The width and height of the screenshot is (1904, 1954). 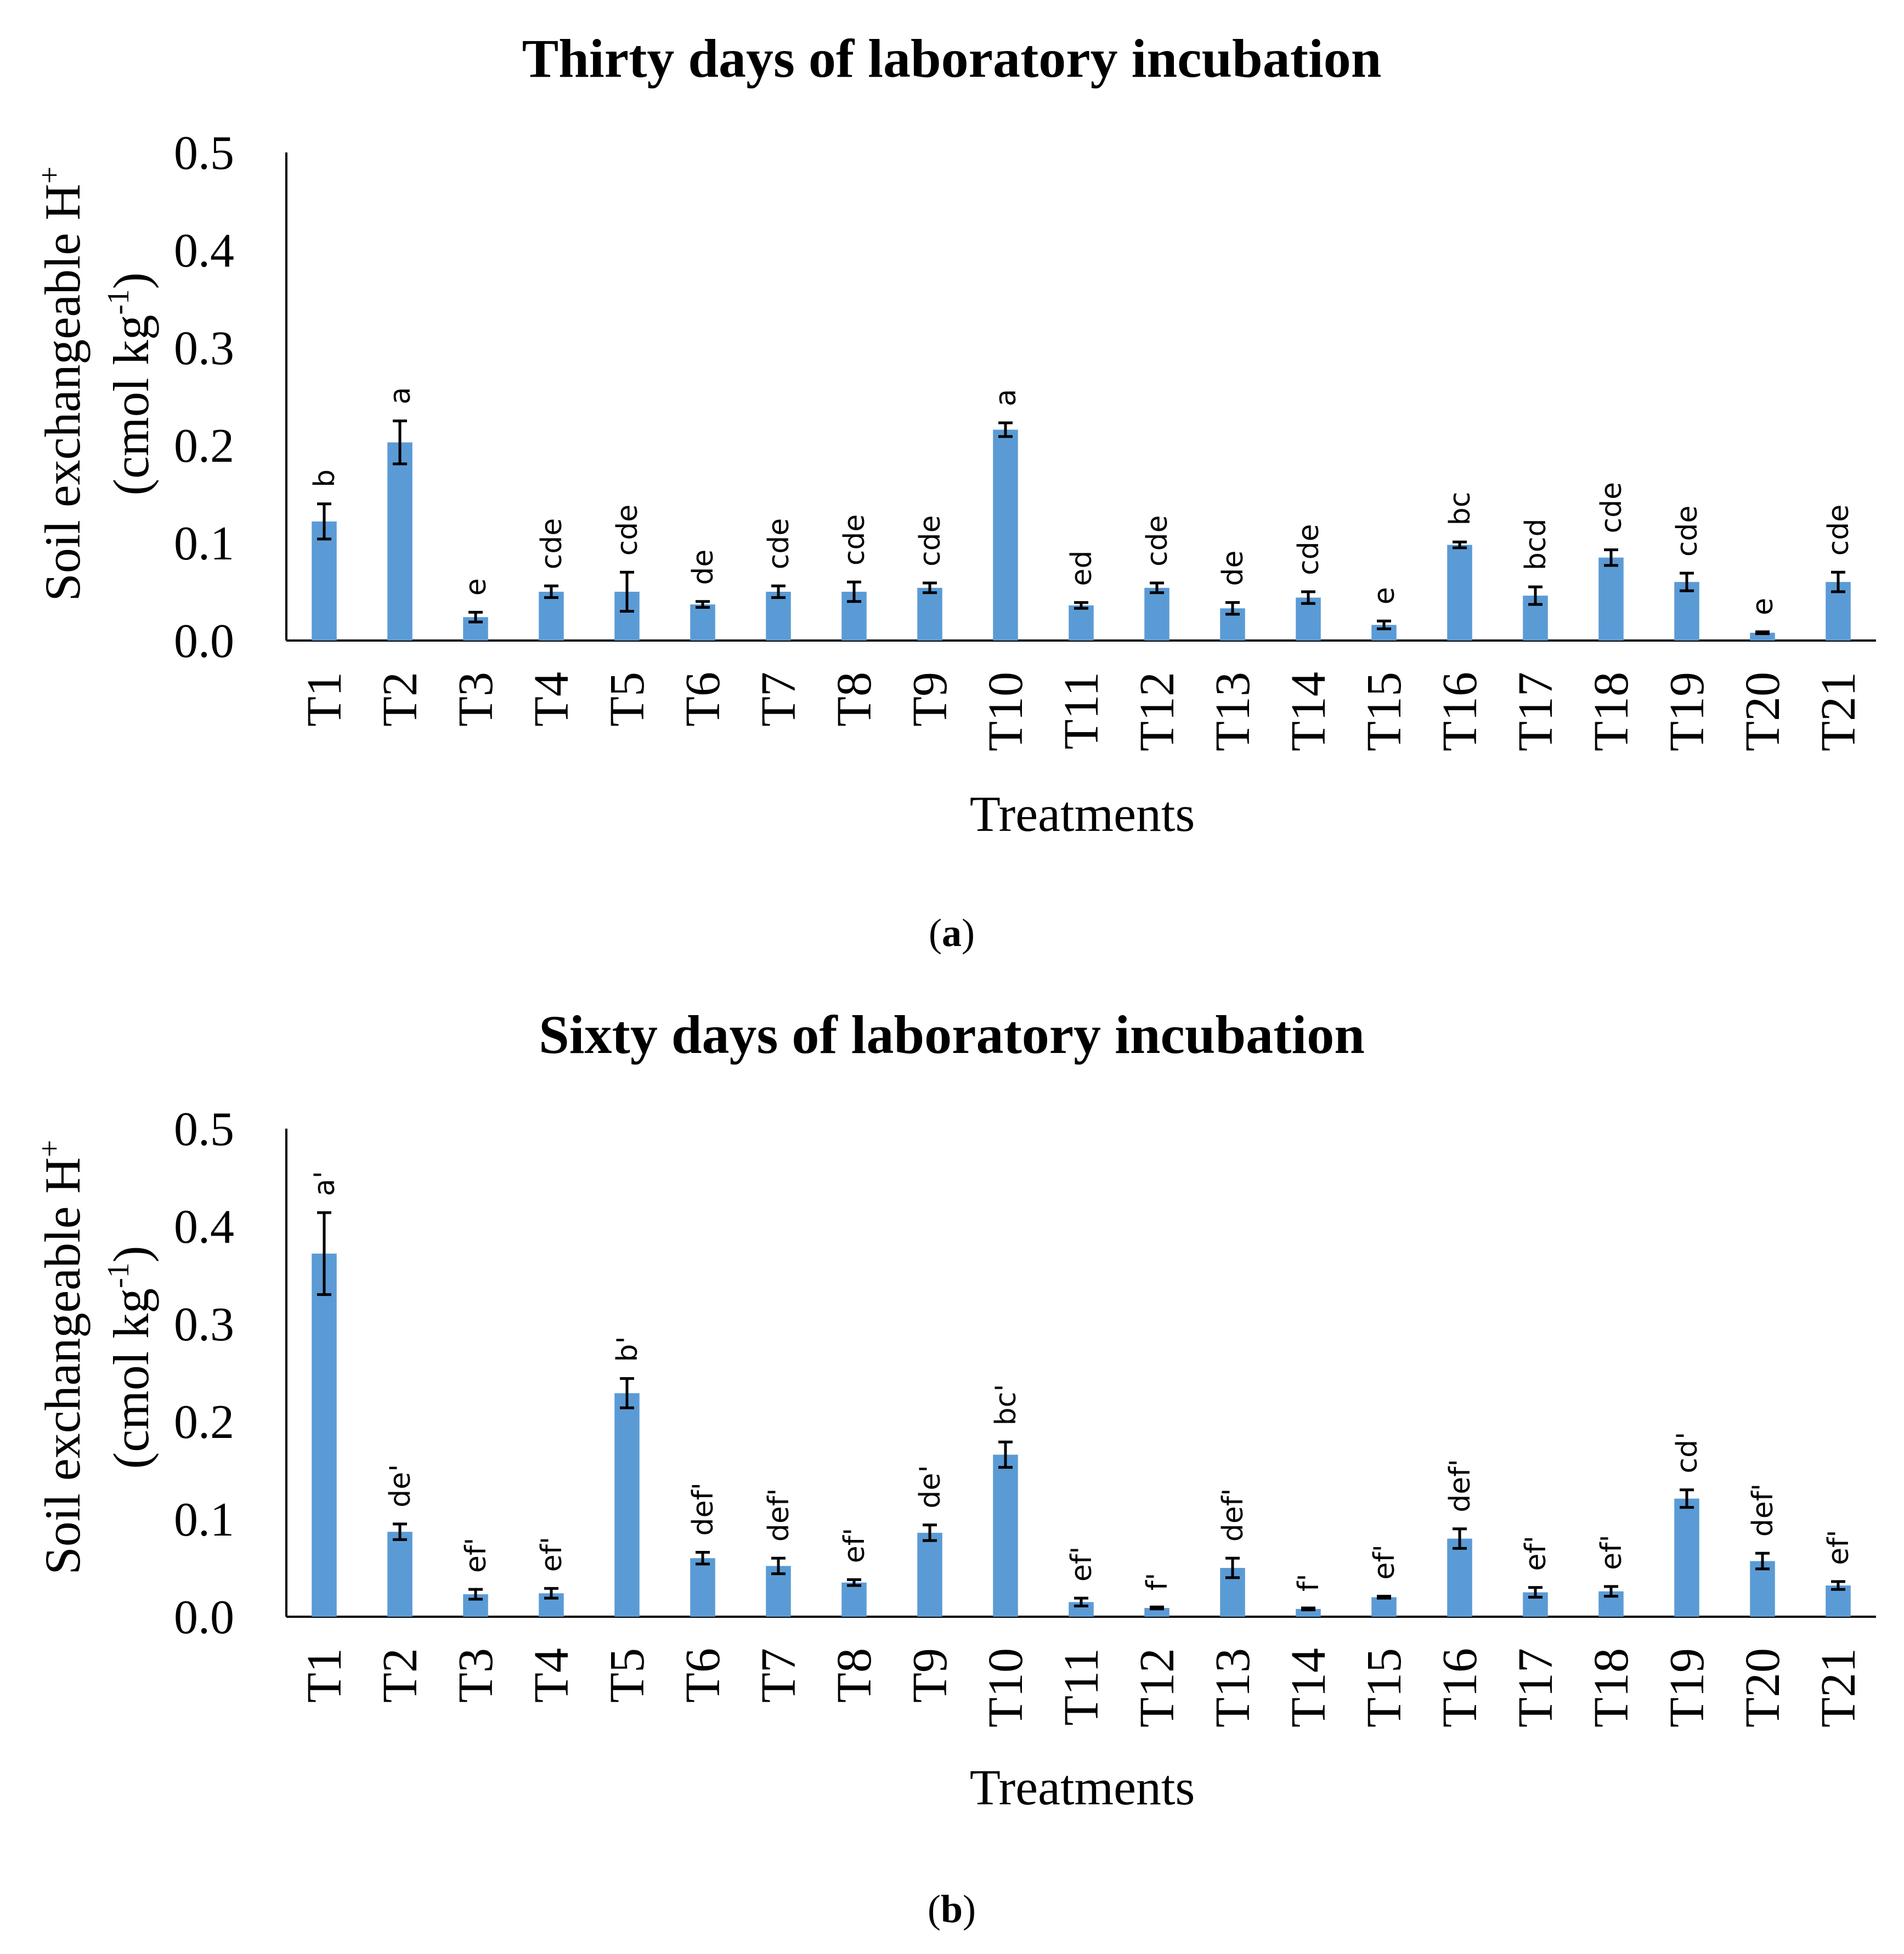 I want to click on significance-label-T10: a, so click(x=1006, y=397).